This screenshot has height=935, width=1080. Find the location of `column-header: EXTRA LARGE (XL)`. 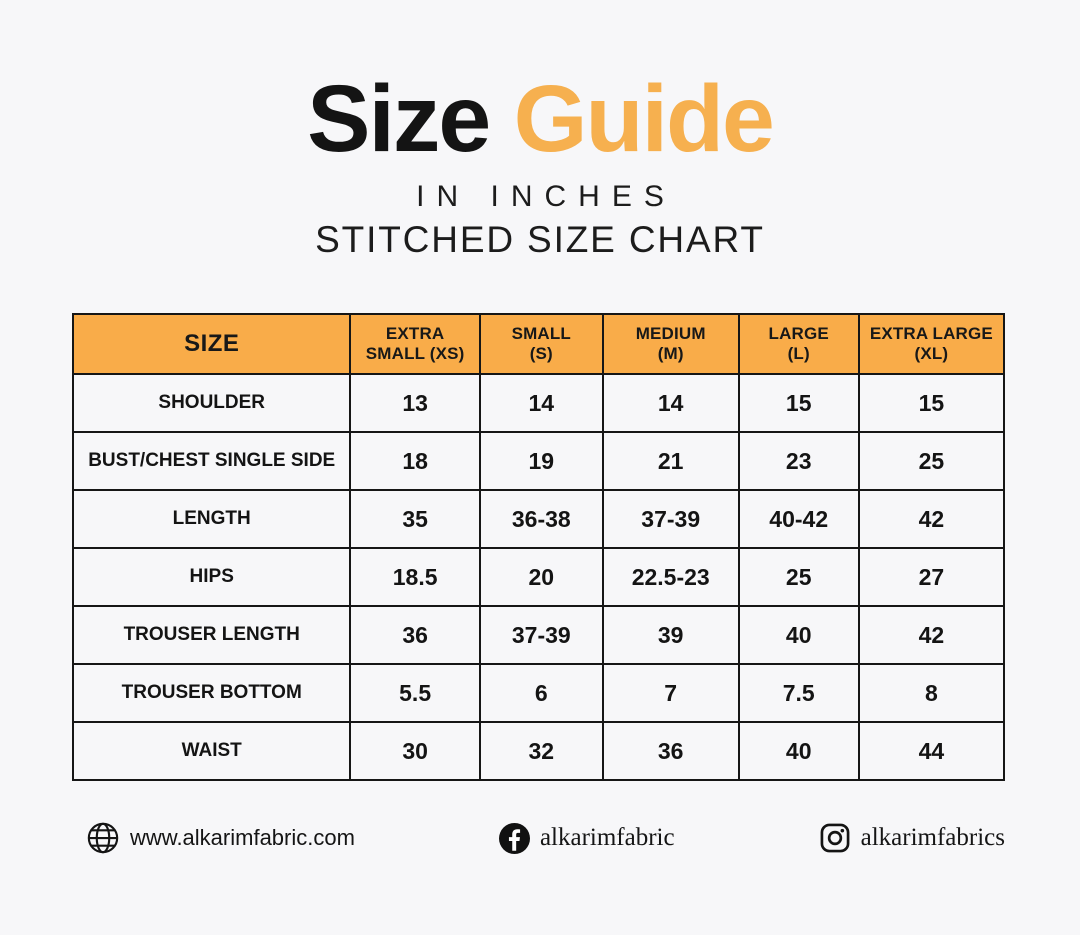

column-header: EXTRA LARGE (XL) is located at coordinates (931, 344).